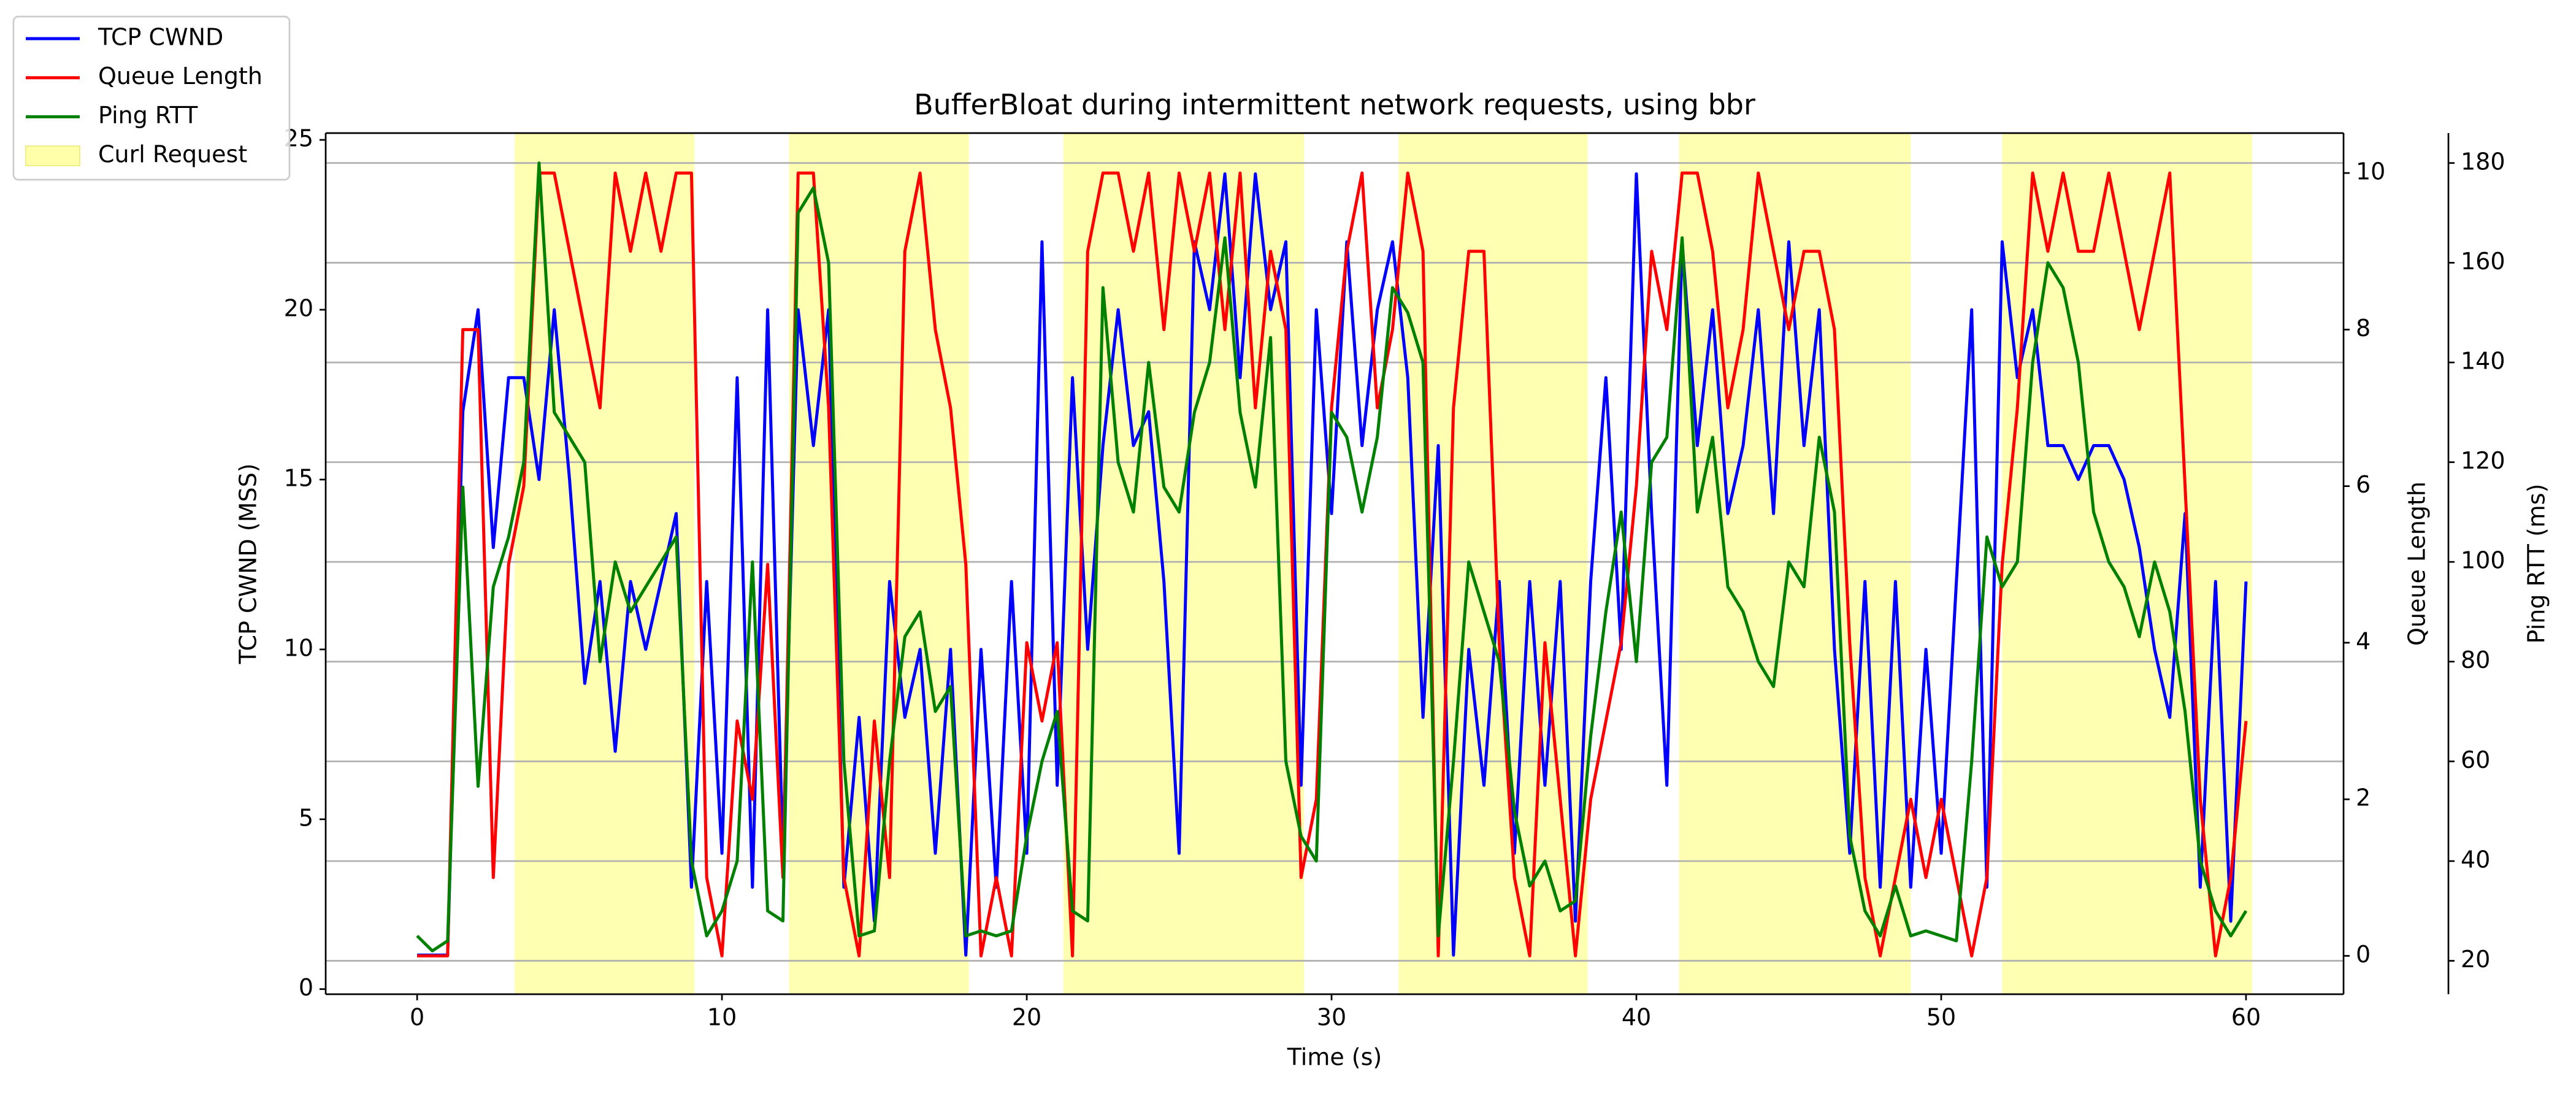  Describe the element at coordinates (172, 154) in the screenshot. I see `legend-label: Curl Request` at that location.